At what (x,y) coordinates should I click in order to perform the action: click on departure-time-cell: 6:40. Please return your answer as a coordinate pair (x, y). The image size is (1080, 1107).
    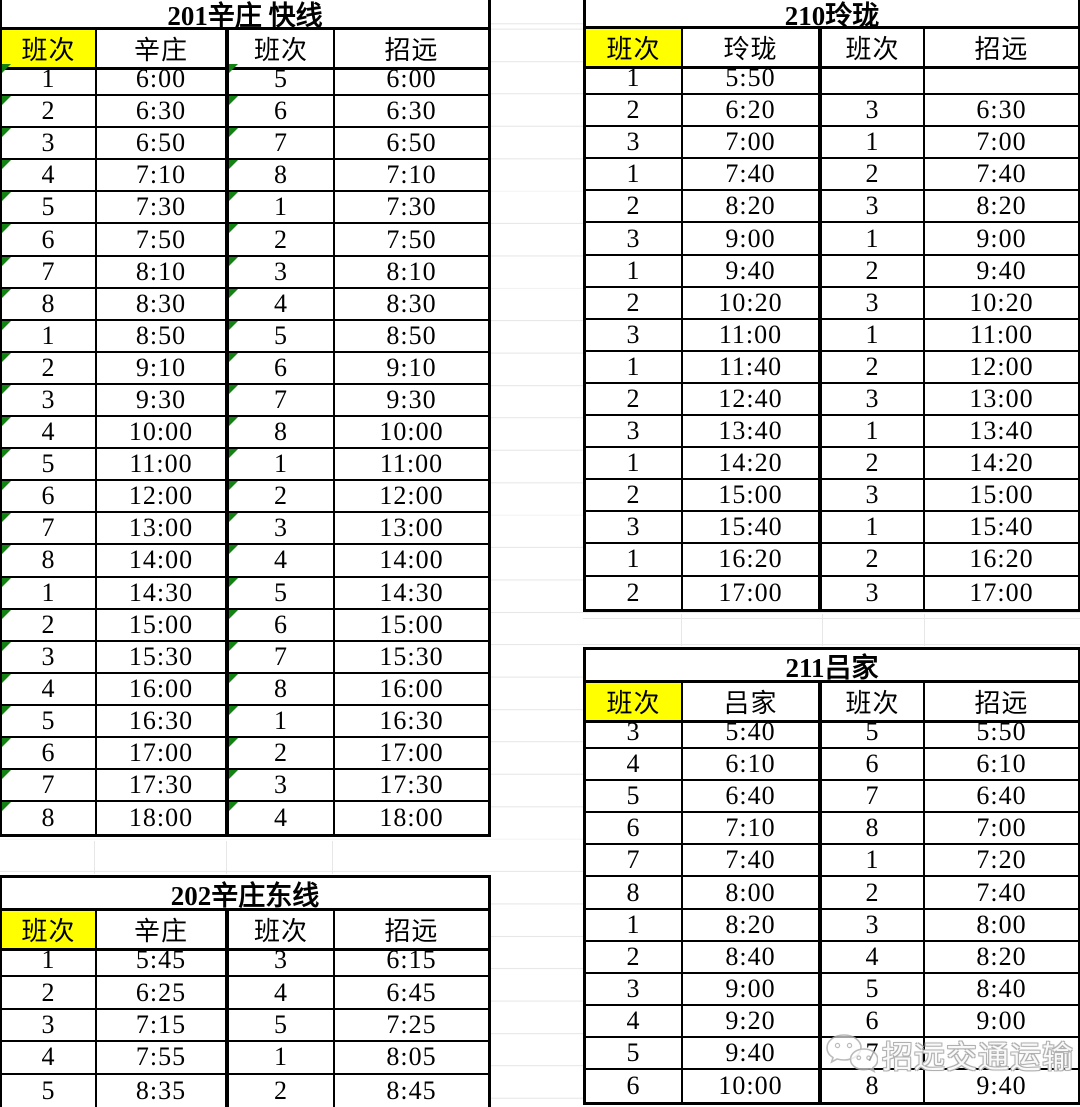
    Looking at the image, I should click on (752, 797).